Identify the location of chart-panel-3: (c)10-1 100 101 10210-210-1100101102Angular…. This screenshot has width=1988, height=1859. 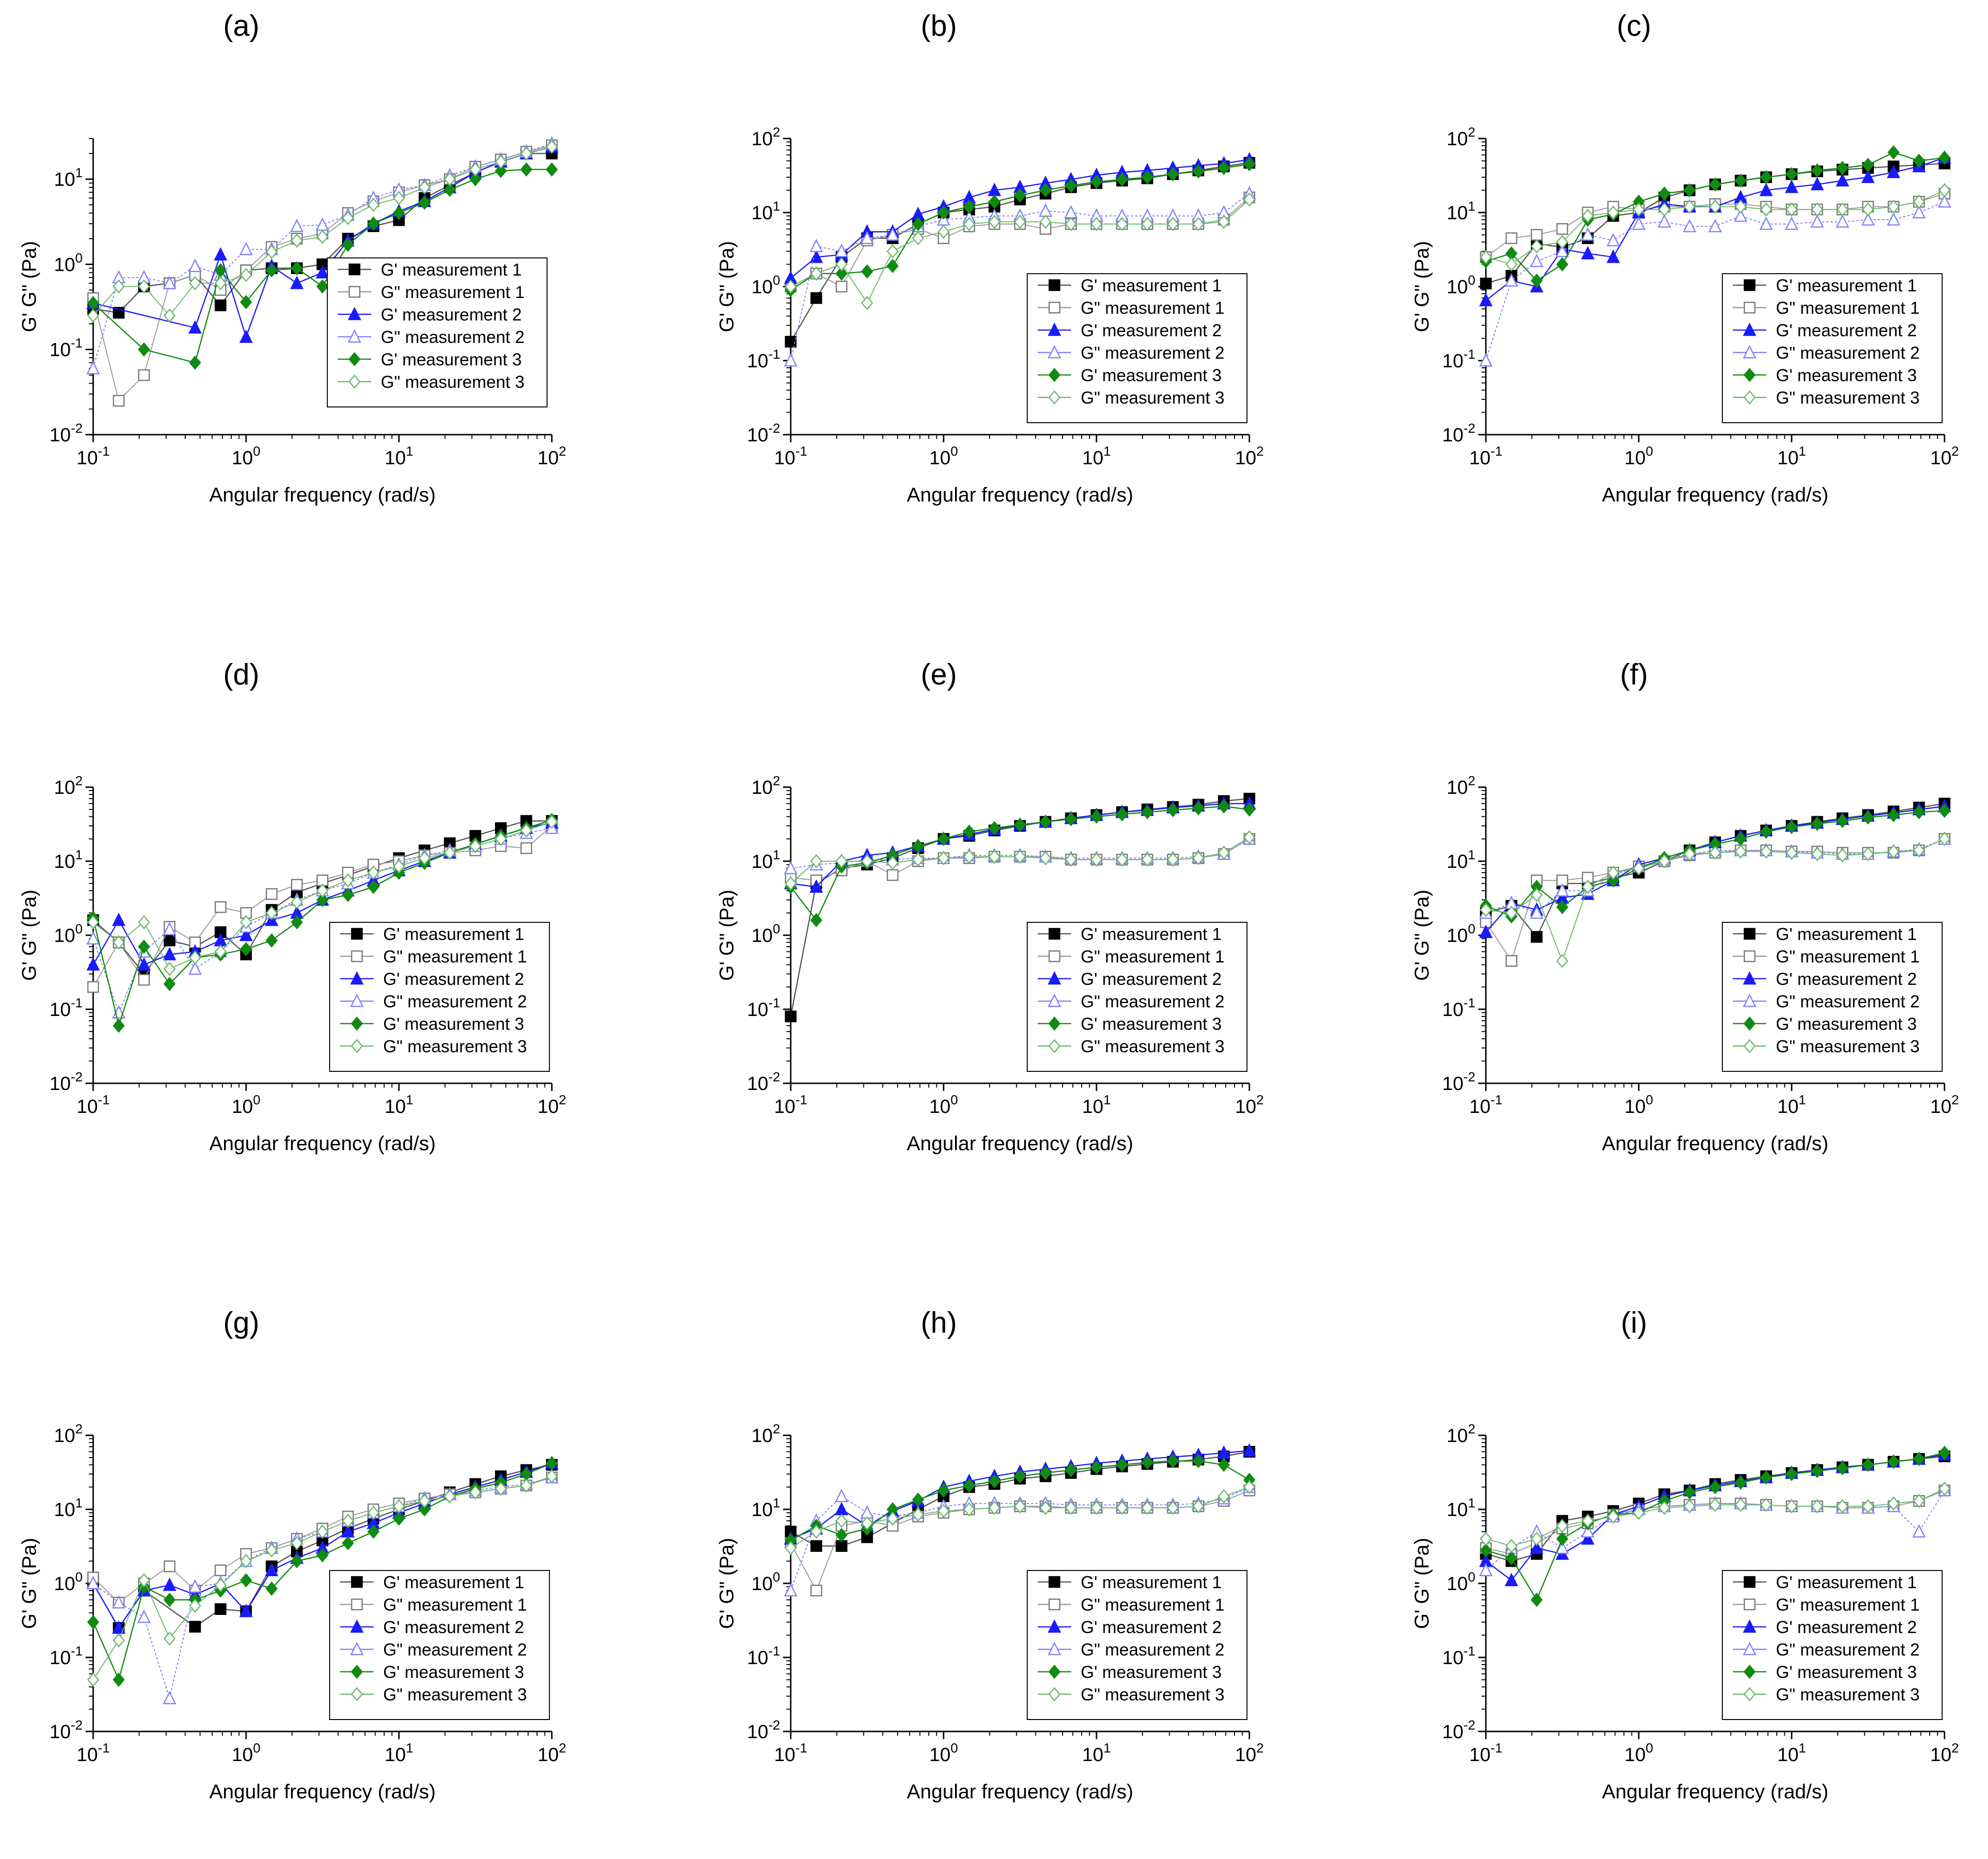
(1684, 258).